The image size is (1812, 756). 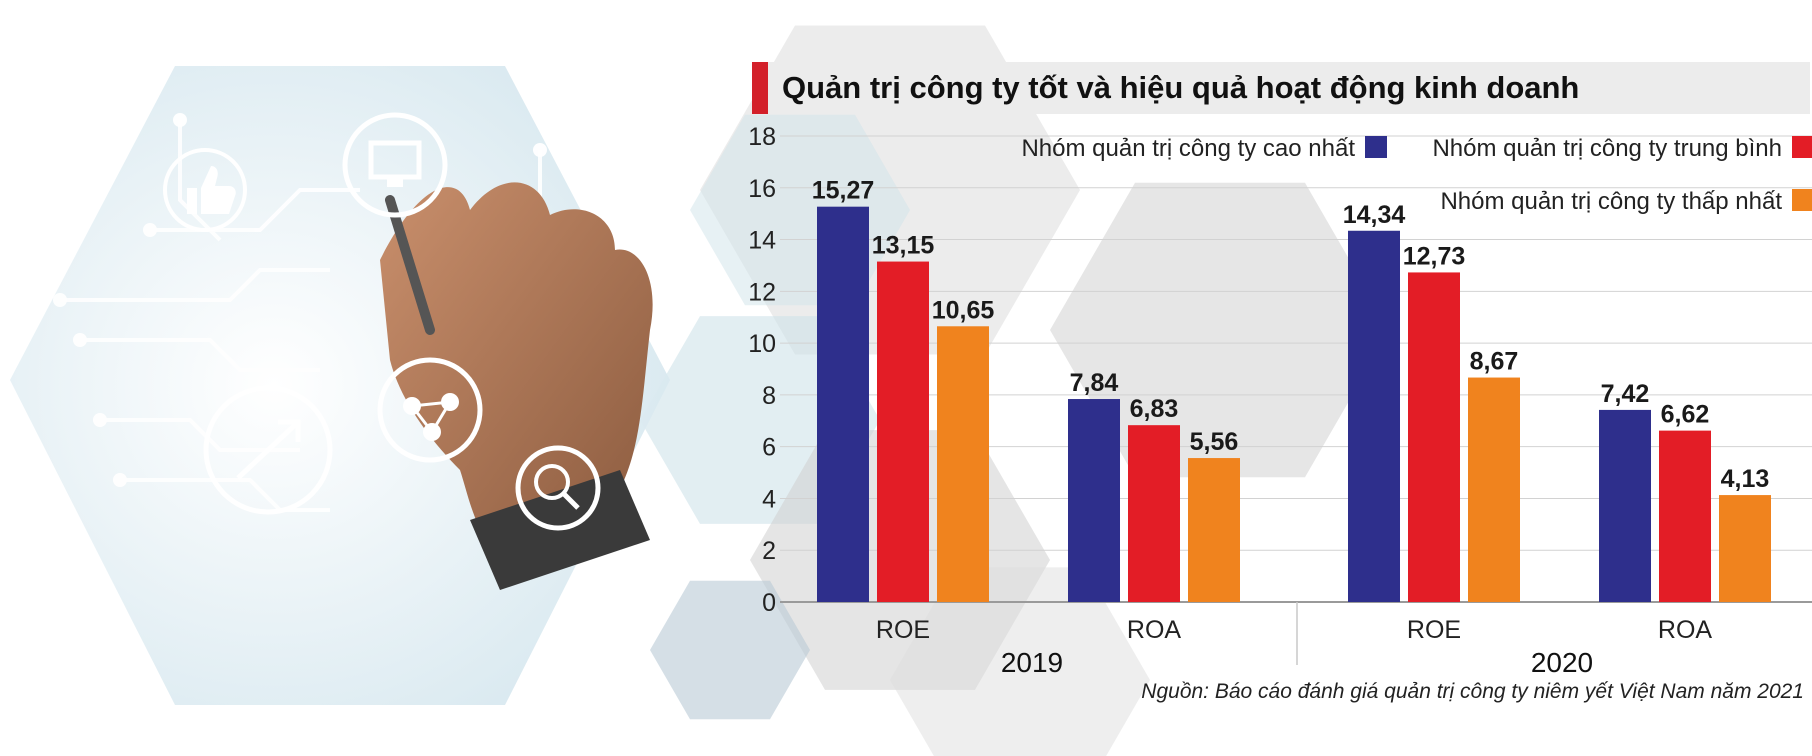 What do you see at coordinates (1032, 662) in the screenshot?
I see `group-label: 2019` at bounding box center [1032, 662].